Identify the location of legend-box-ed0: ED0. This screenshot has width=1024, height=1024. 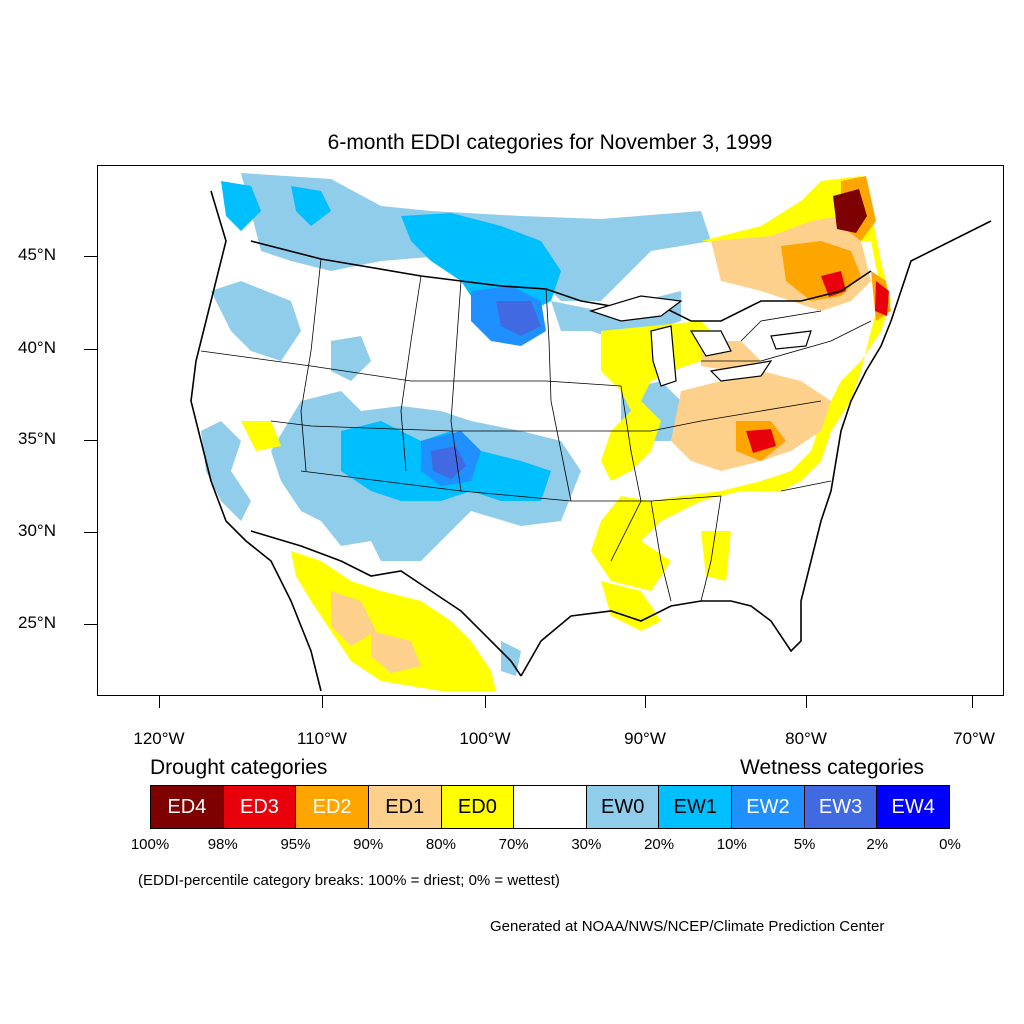
(478, 807).